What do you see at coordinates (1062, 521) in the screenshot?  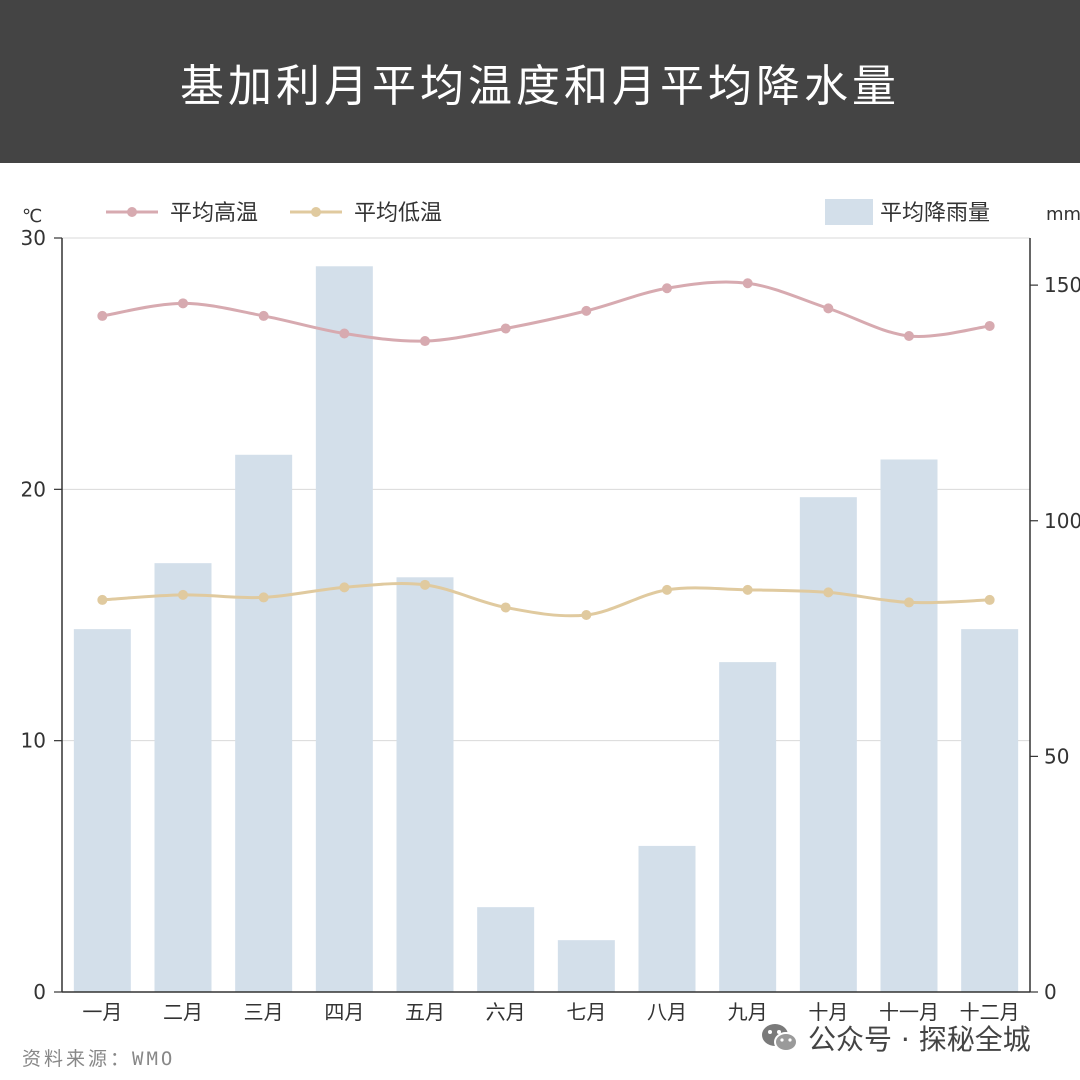 I see `right-tick-label: 100` at bounding box center [1062, 521].